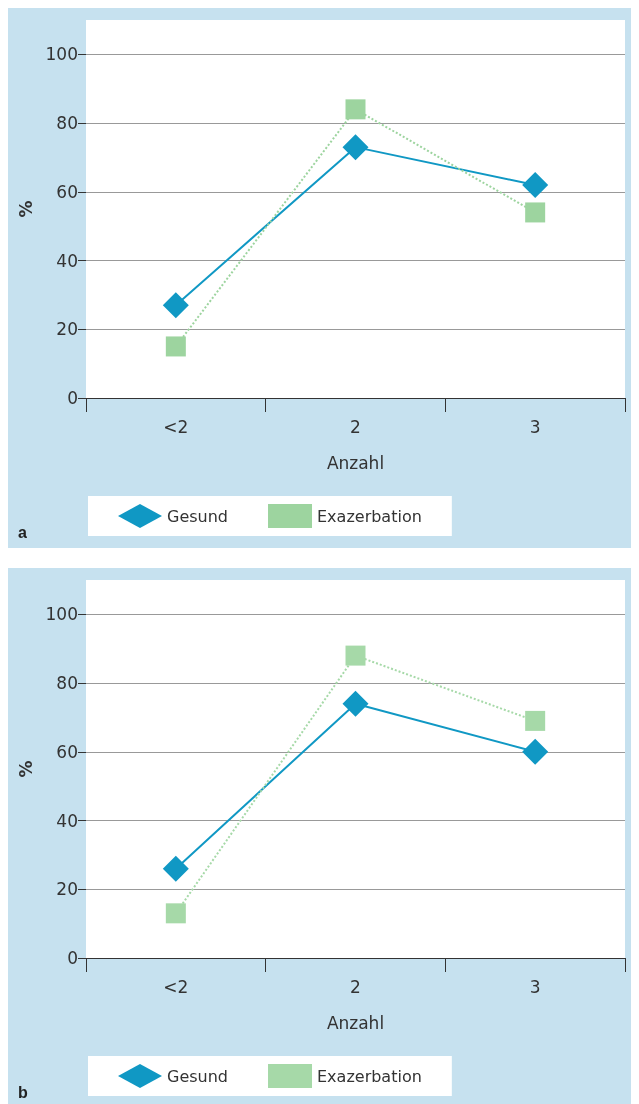 Image resolution: width=639 pixels, height=1104 pixels. What do you see at coordinates (22, 532) in the screenshot?
I see `text: a` at bounding box center [22, 532].